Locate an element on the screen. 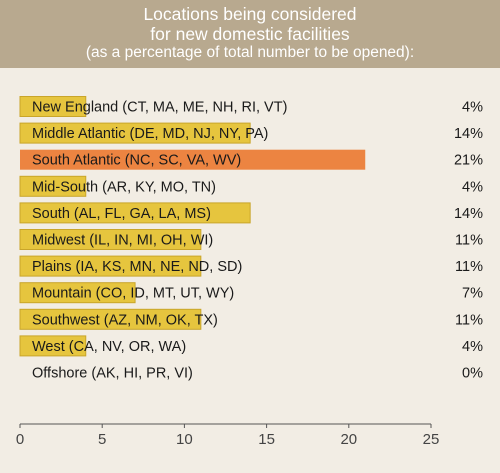  value-label-0: 4% is located at coordinates (472, 108).